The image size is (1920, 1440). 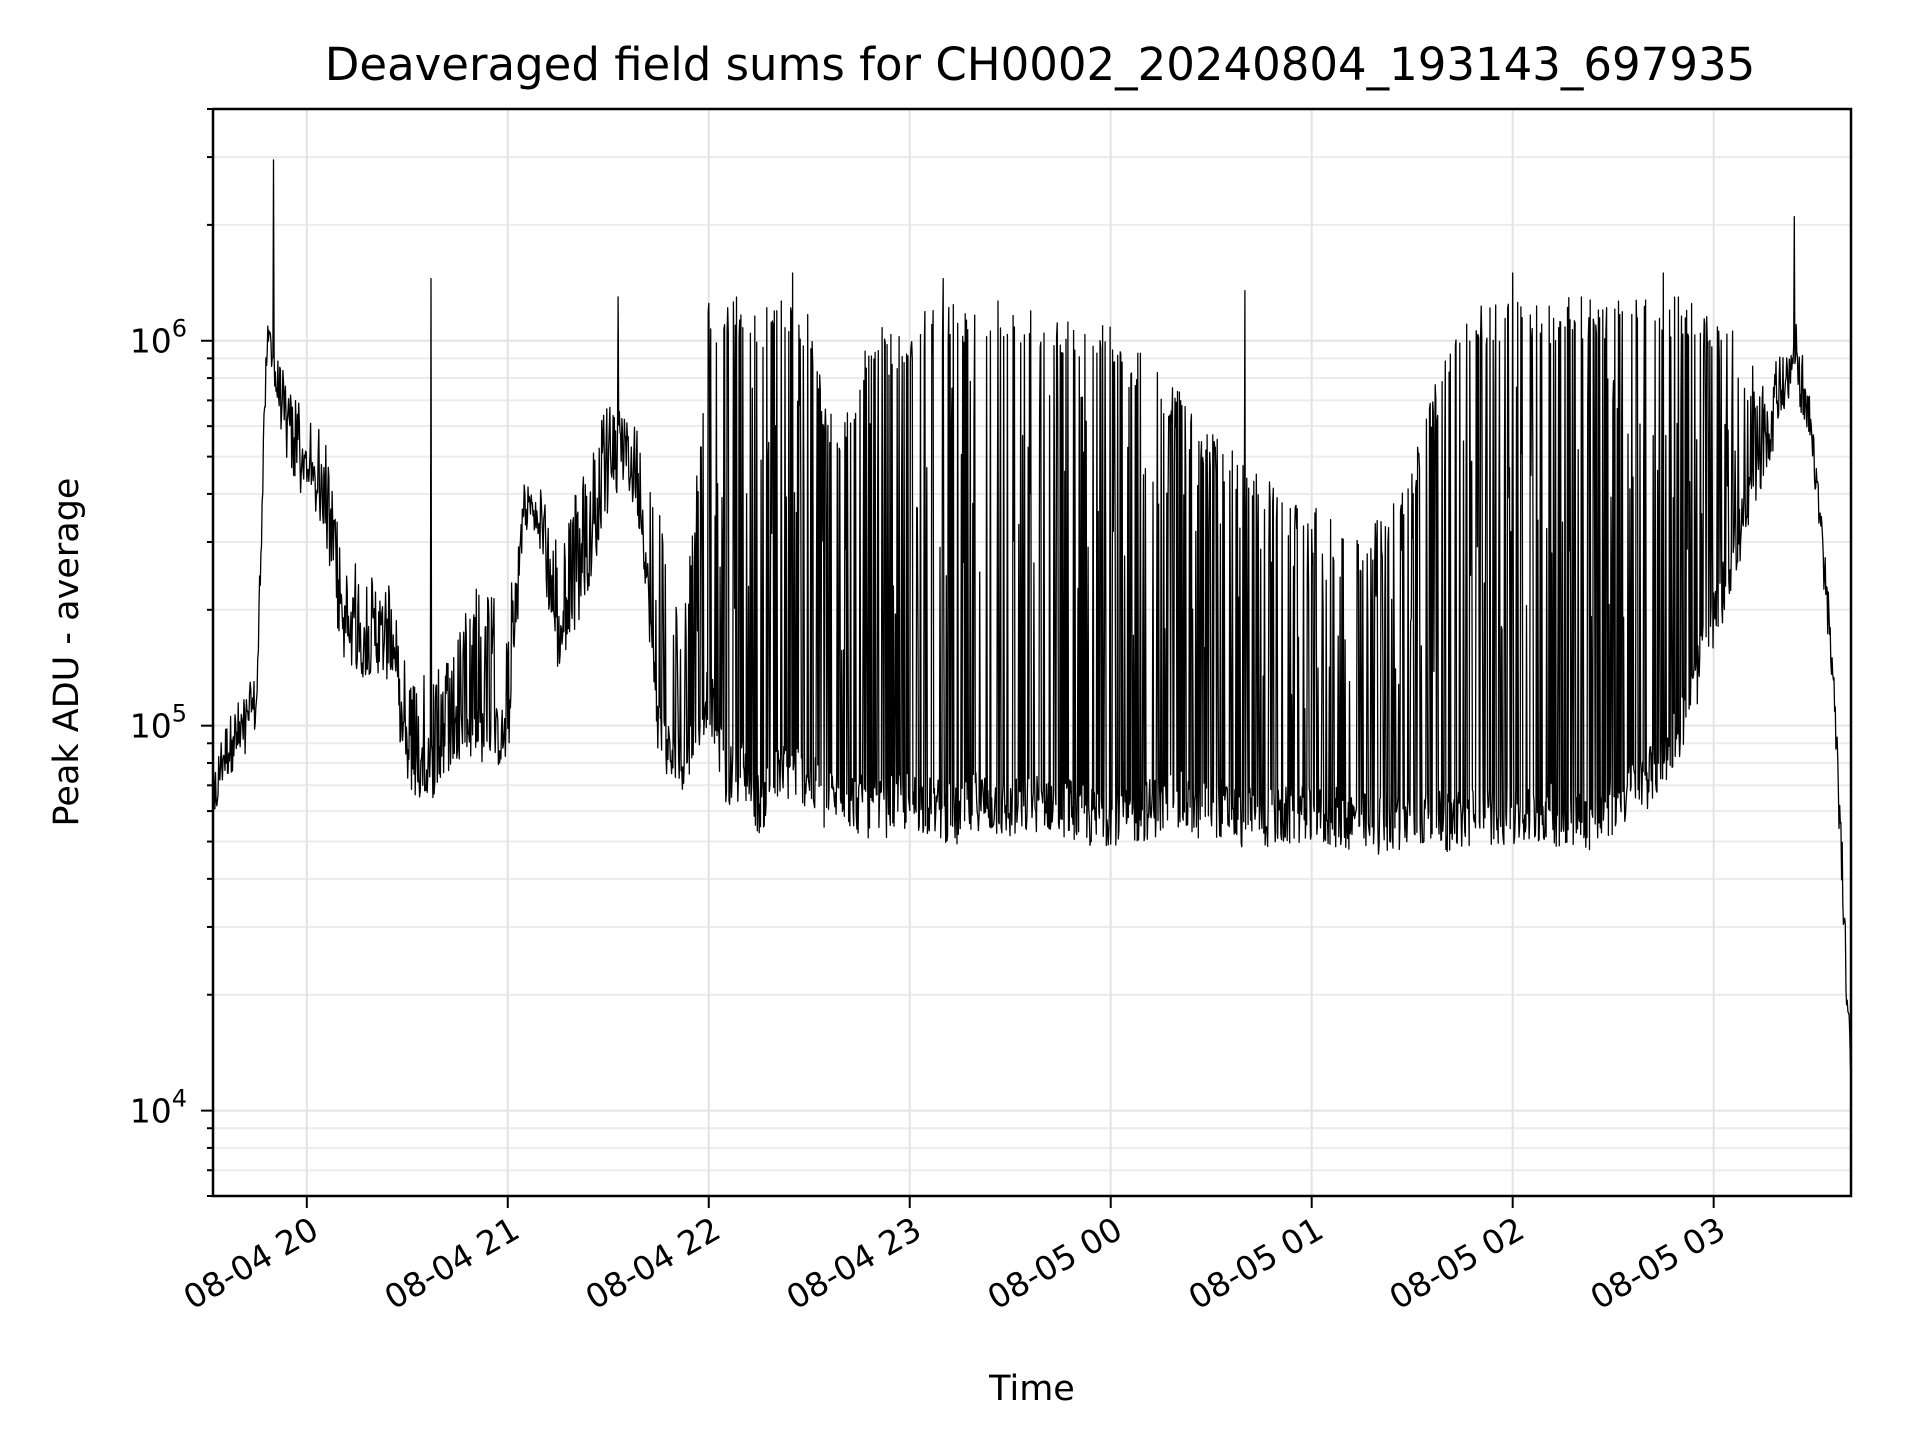 What do you see at coordinates (67, 652) in the screenshot?
I see `y-axis-label: Peak ADU - average` at bounding box center [67, 652].